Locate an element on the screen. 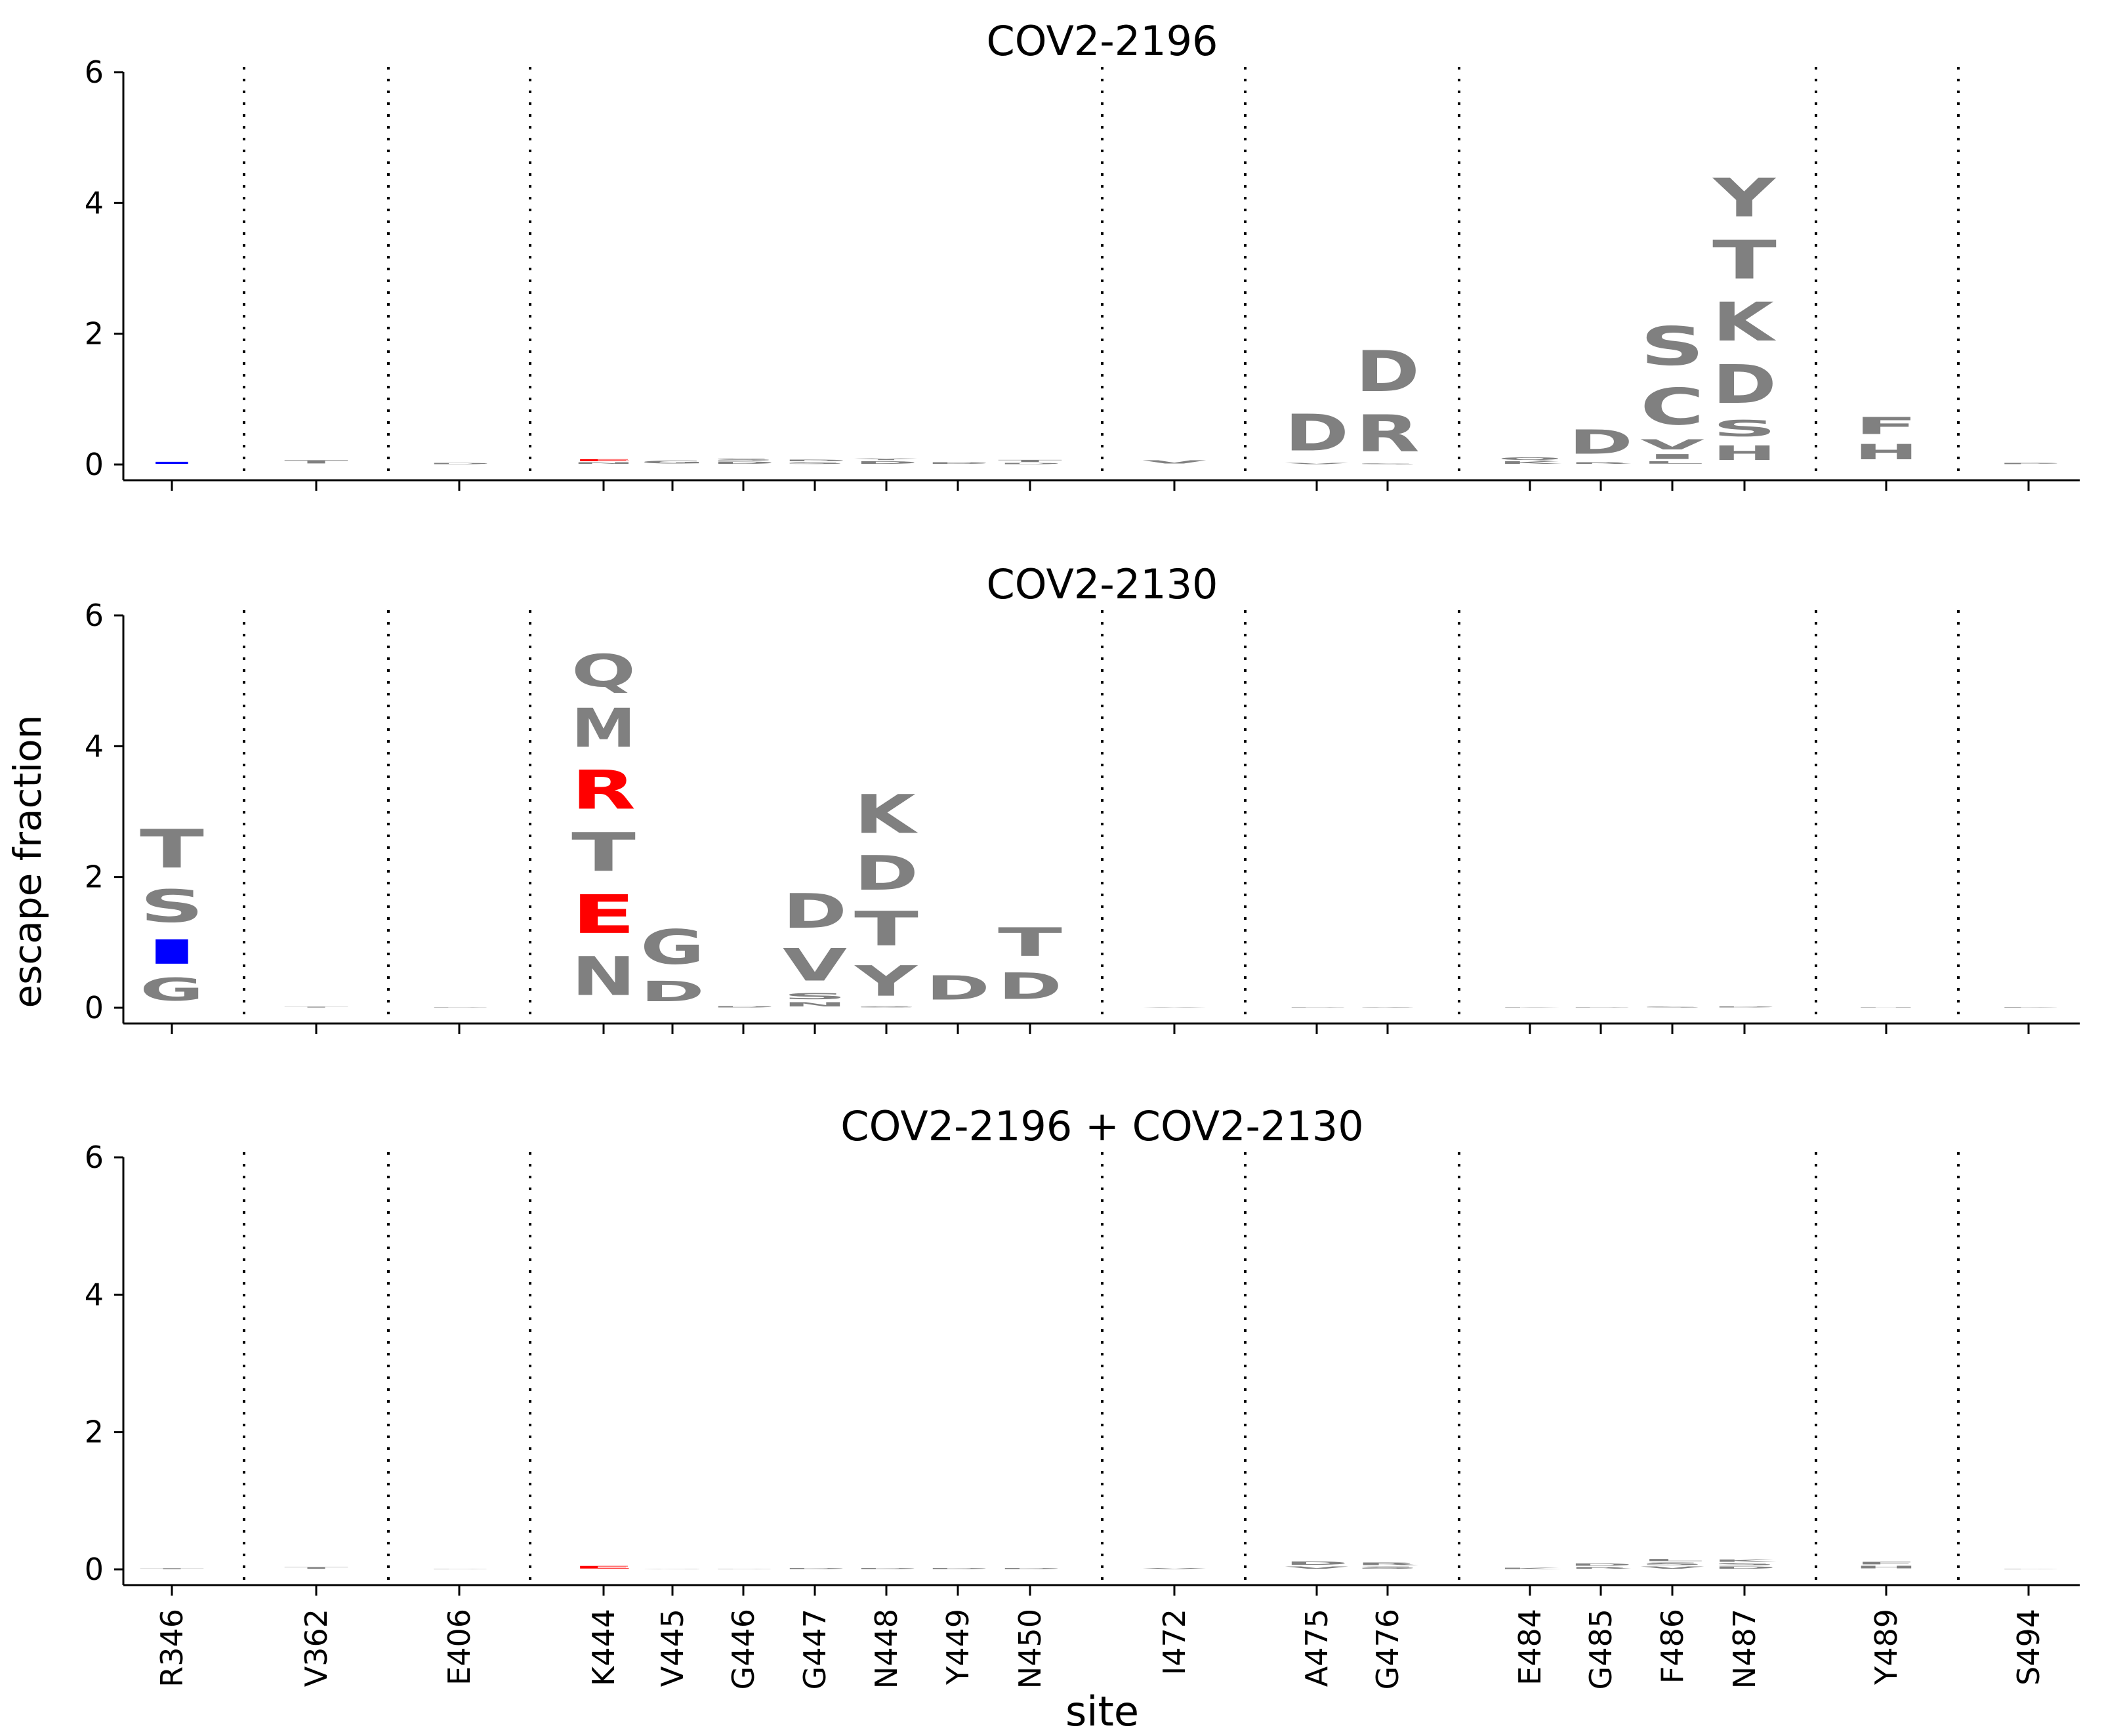  site-tick-label: I472 is located at coordinates (1174, 1642).